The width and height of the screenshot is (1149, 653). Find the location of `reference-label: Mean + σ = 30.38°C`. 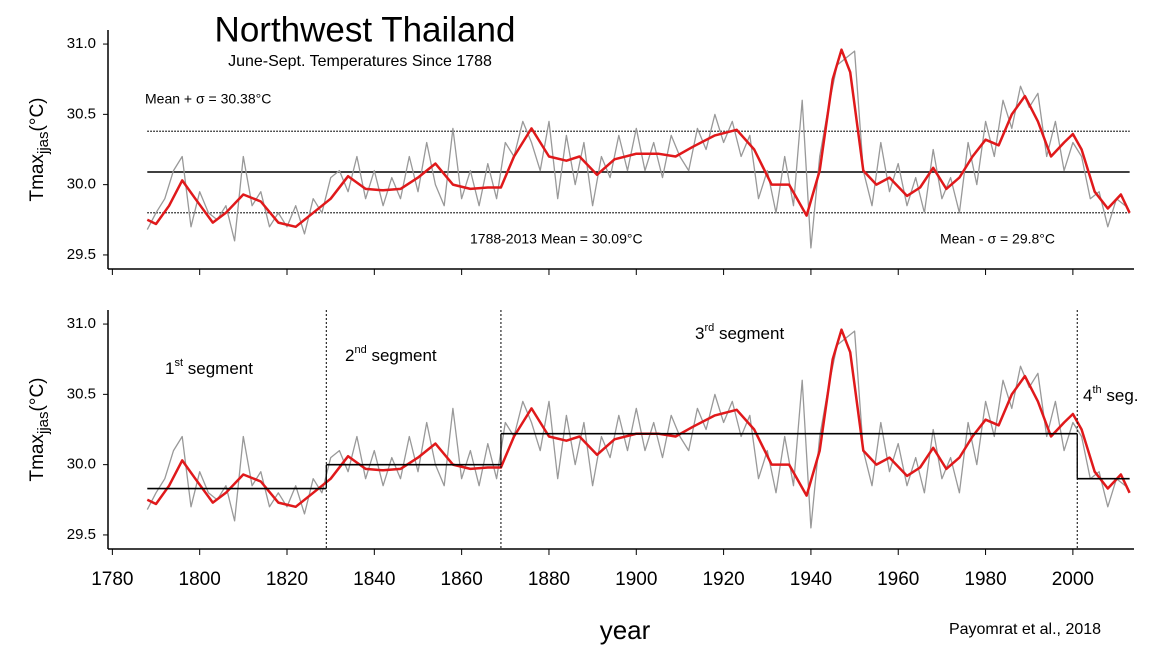

reference-label: Mean + σ = 30.38°C is located at coordinates (208, 99).